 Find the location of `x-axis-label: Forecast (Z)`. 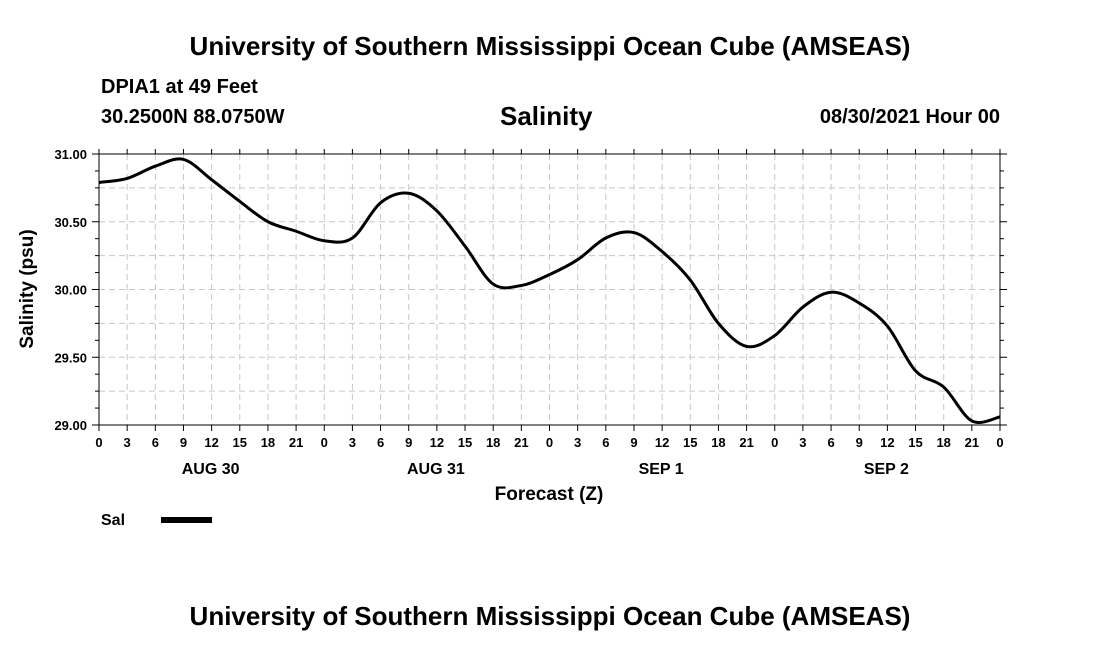

x-axis-label: Forecast (Z) is located at coordinates (549, 494).